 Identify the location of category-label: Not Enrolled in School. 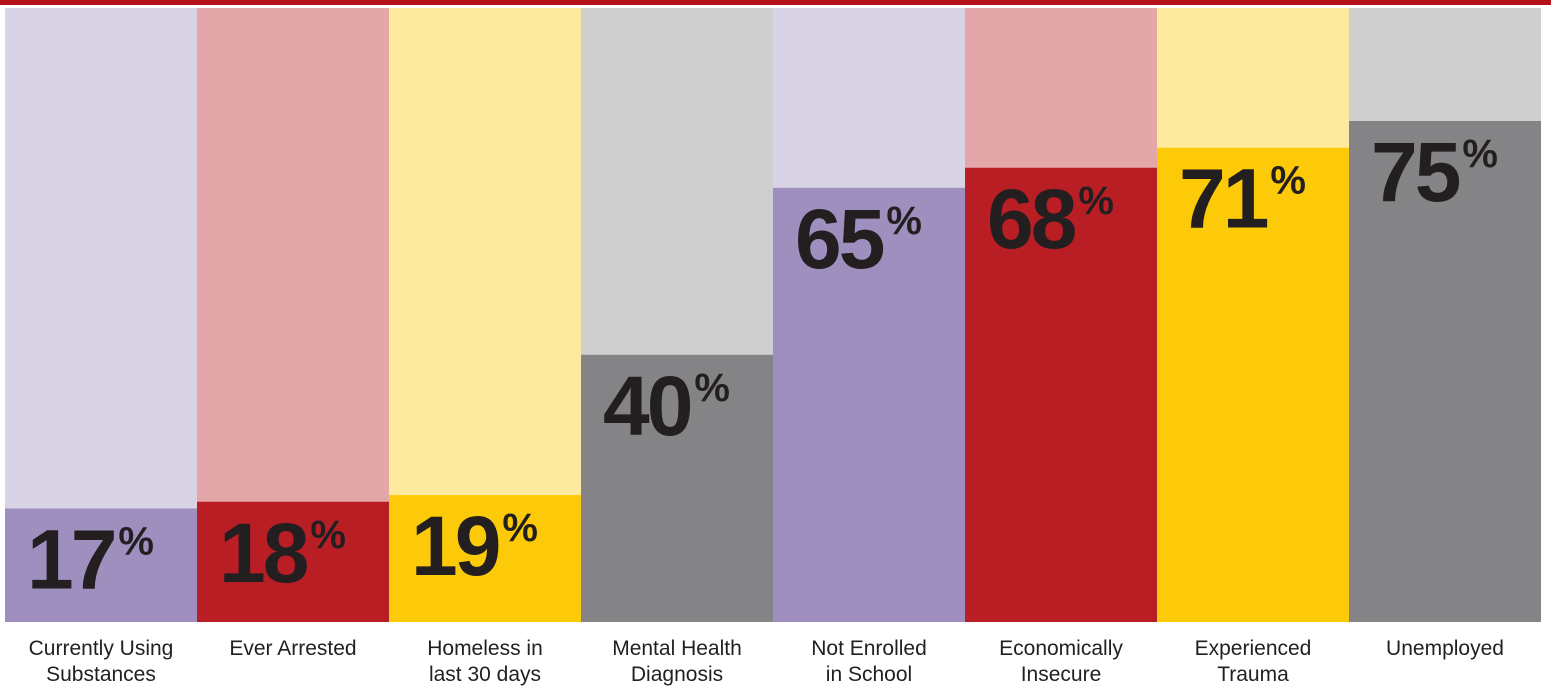
(869, 661).